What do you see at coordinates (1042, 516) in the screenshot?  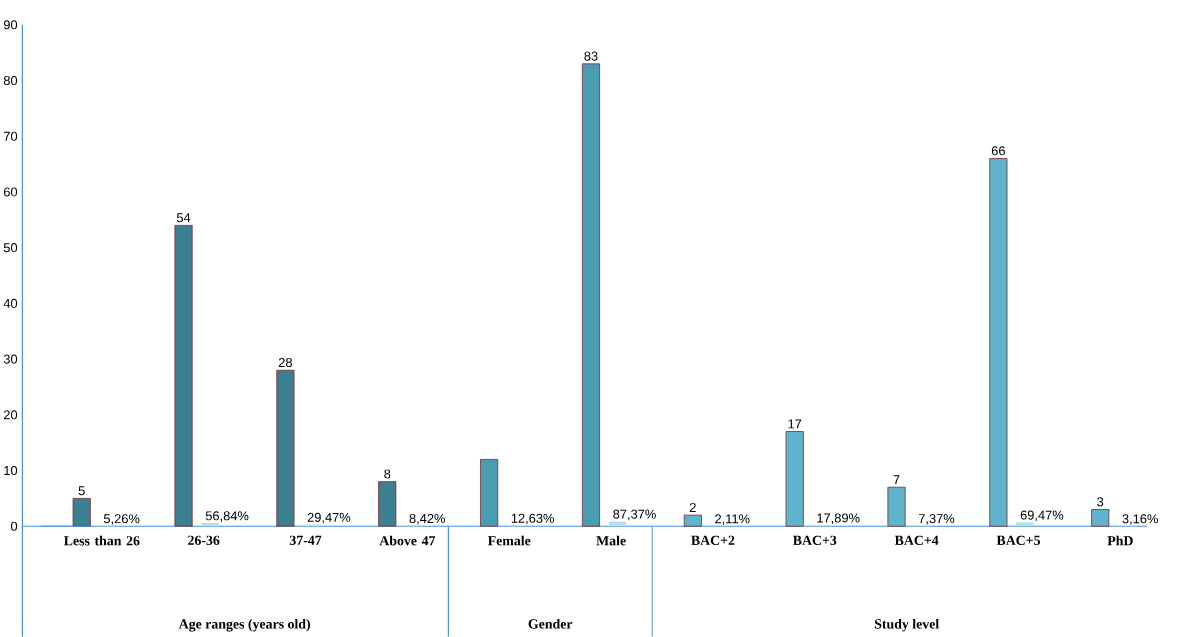 I see `data-label: 69,47%` at bounding box center [1042, 516].